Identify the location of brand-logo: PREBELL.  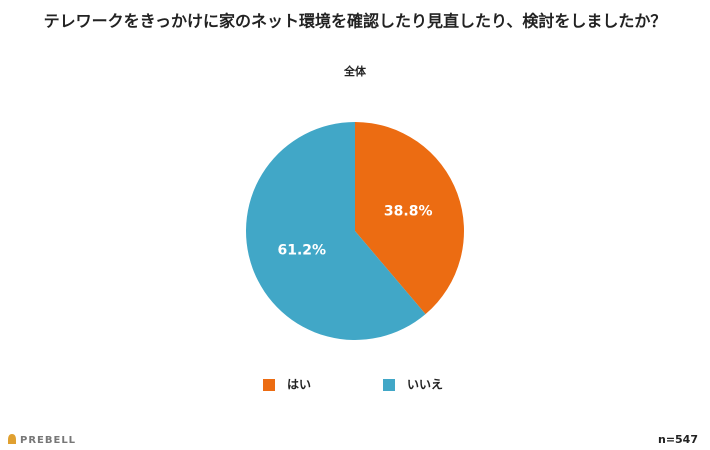
(42, 440).